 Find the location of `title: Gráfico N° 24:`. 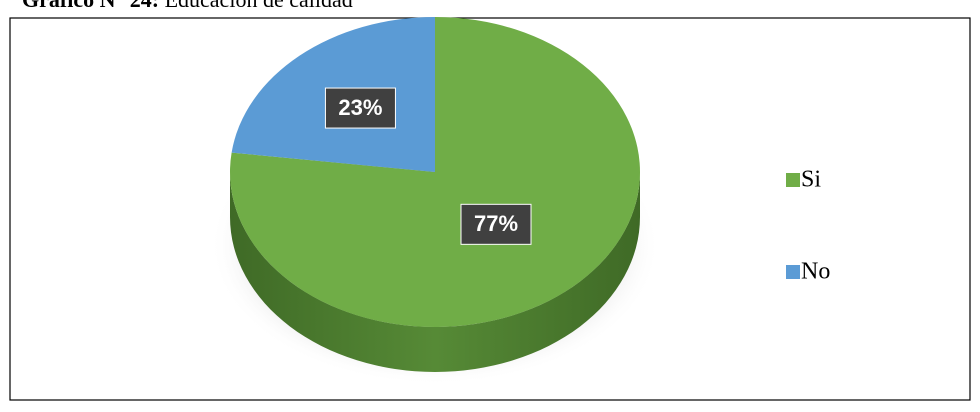

title: Gráfico N° 24: is located at coordinates (90, 6).